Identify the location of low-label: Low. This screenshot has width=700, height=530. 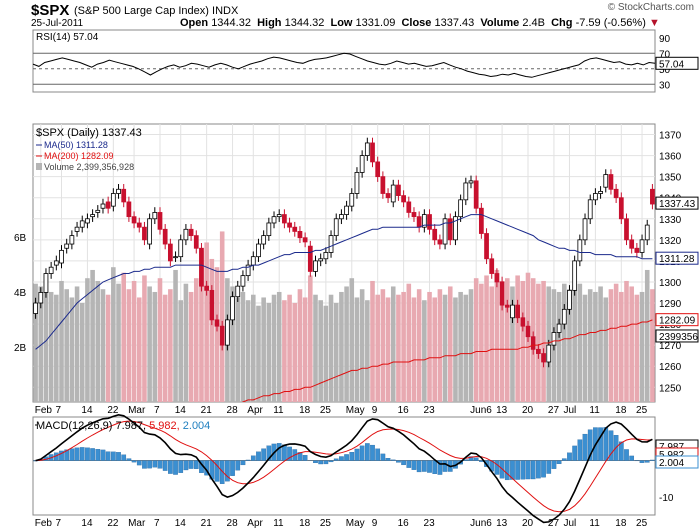
(341, 23).